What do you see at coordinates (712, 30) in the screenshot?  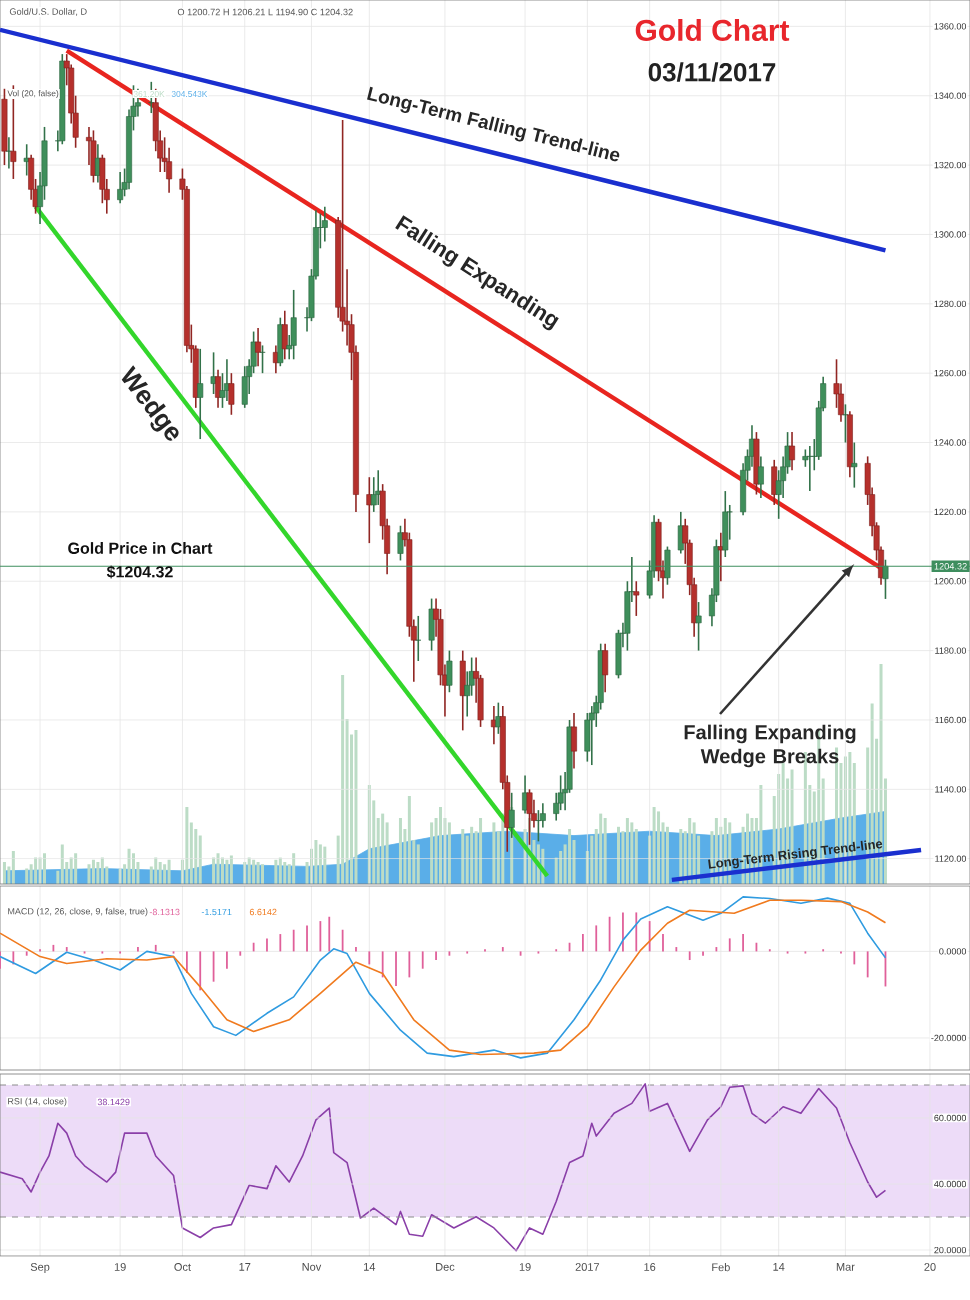 I see `text: Gold Chart` at bounding box center [712, 30].